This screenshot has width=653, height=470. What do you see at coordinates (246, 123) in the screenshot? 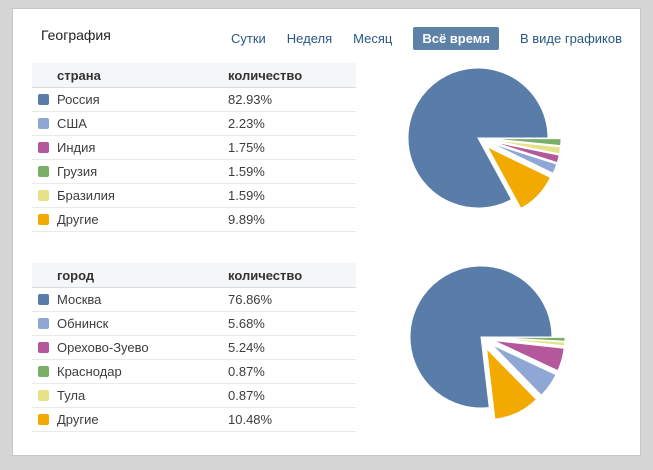
I see `row-value: 2.23%` at bounding box center [246, 123].